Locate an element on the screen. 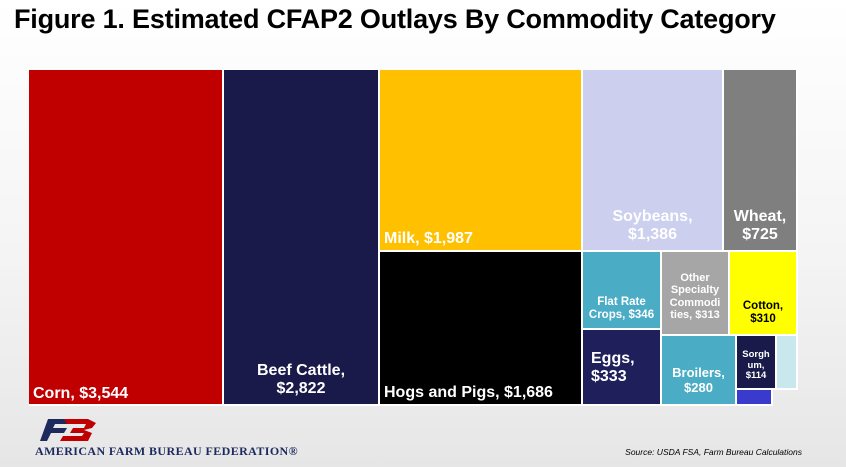  treemap-label-line: Crops, $346 is located at coordinates (621, 314).